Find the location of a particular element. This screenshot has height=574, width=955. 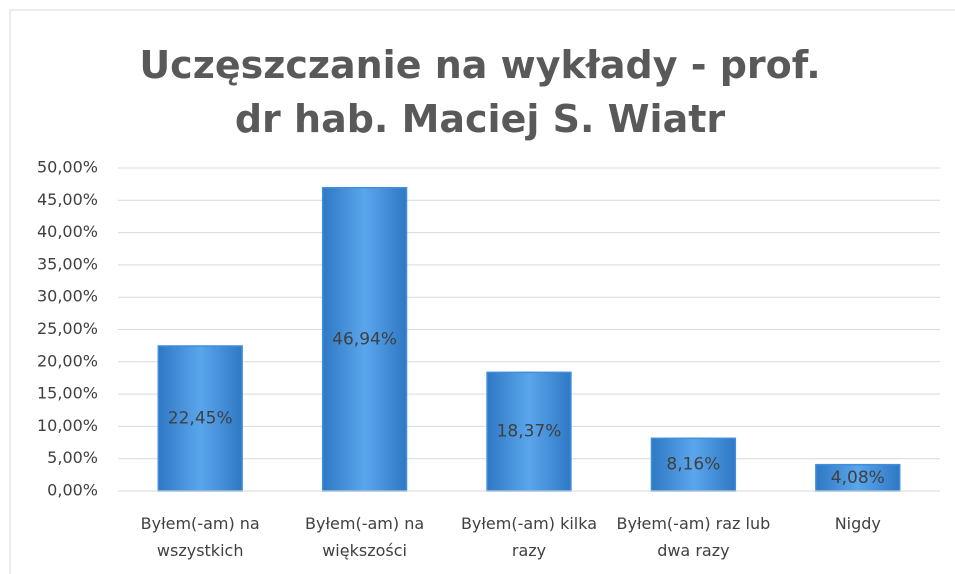

x-tick-label: Nigdy is located at coordinates (857, 523).